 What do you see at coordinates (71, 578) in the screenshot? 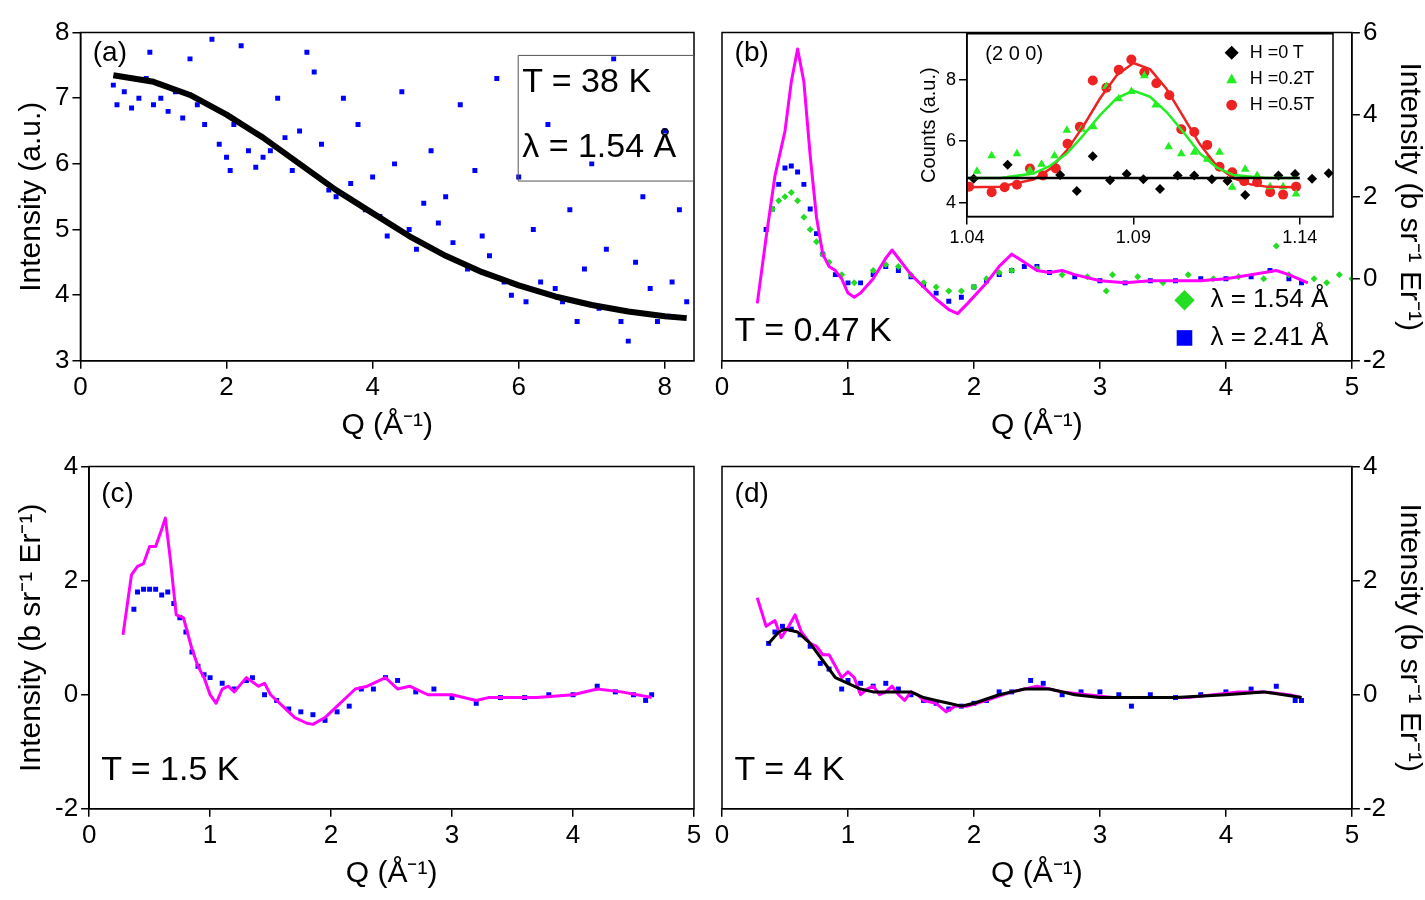
I see `y-tick-label: 2` at bounding box center [71, 578].